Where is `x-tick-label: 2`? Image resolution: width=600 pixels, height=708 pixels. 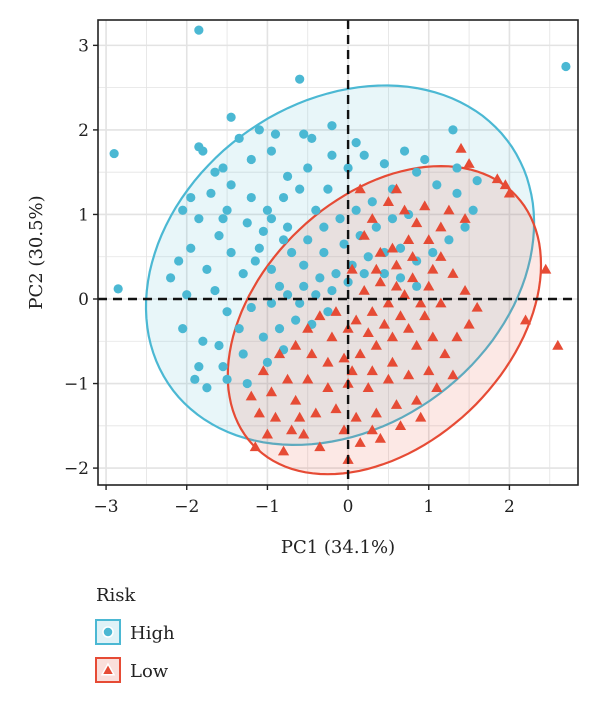
x-tick-label: 2 is located at coordinates (509, 507).